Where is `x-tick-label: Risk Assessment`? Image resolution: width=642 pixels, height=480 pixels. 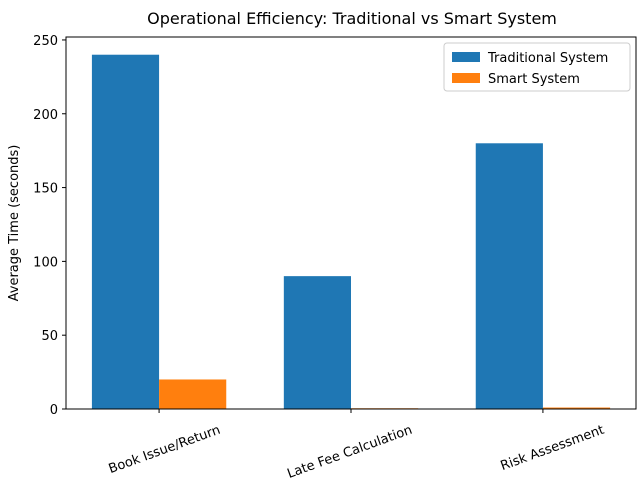 x-tick-label: Risk Assessment is located at coordinates (553, 448).